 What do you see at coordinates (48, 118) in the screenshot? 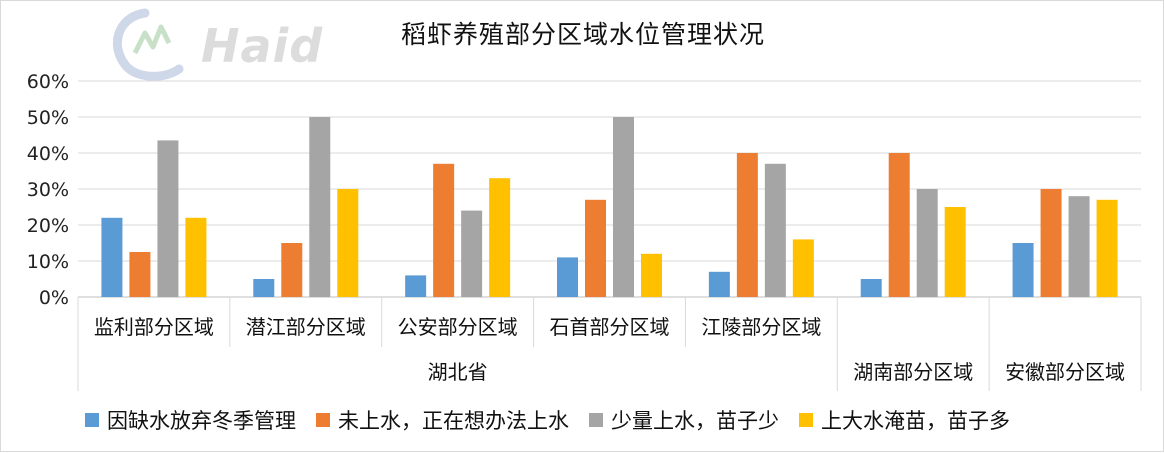
I see `y-tick-label: 50%` at bounding box center [48, 118].